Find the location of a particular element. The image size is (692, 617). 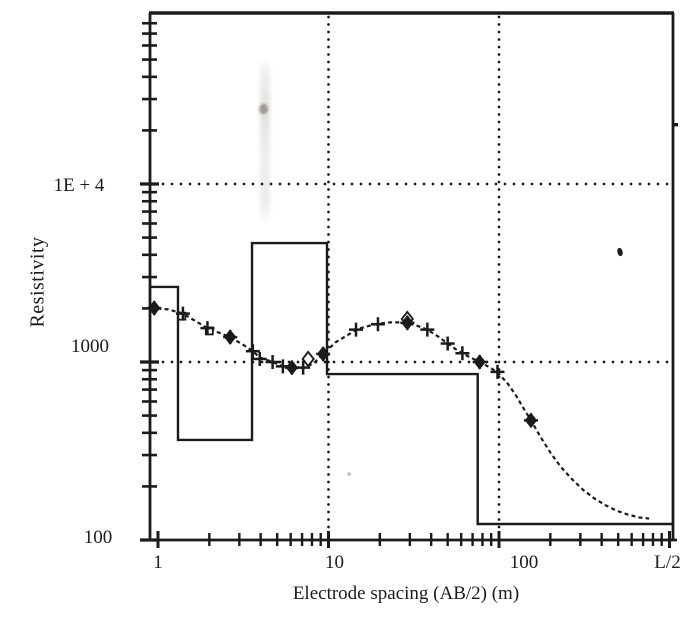

y-tick-label-1000: 1000 is located at coordinates (90, 346).